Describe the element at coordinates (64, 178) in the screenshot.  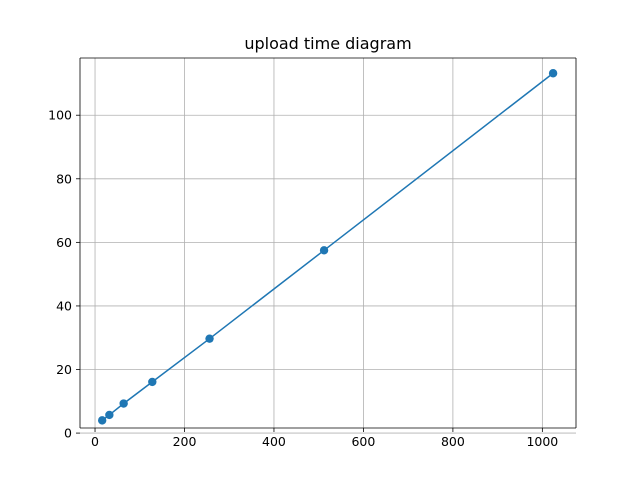
I see `y-tick-label: 80` at that location.